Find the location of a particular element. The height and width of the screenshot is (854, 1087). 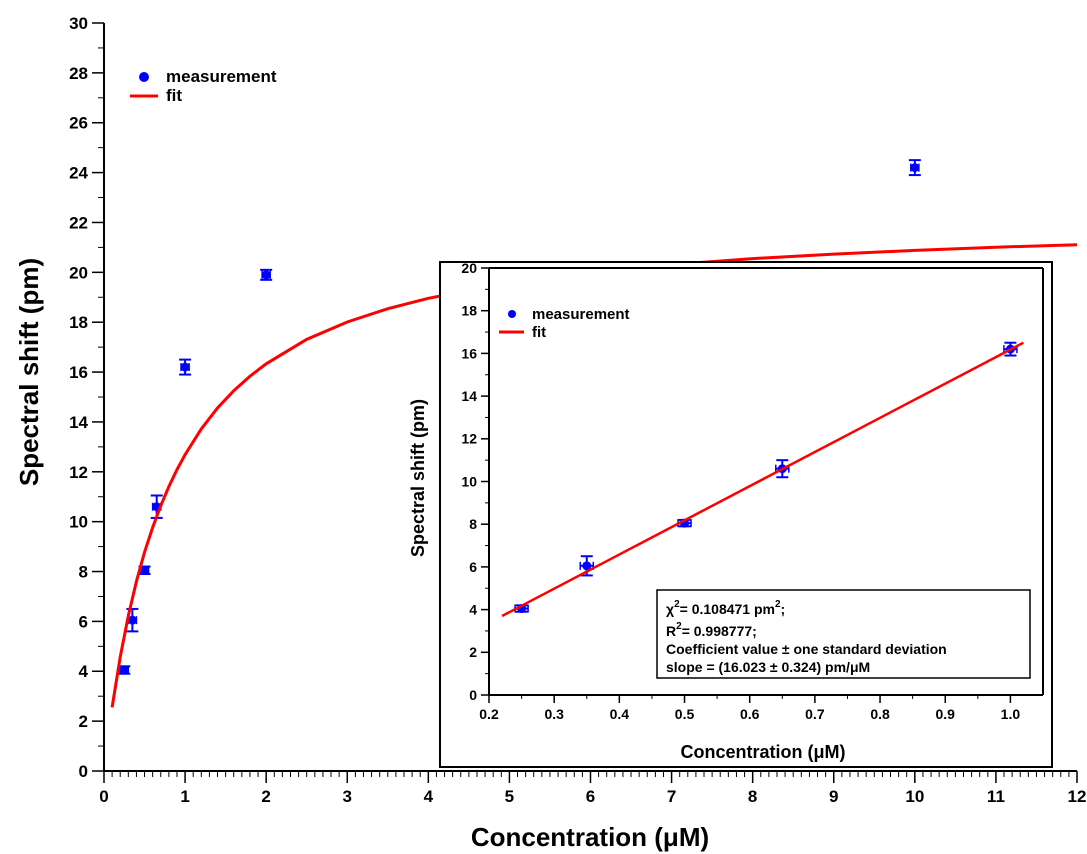

inset-x-tick-label: 0.7 is located at coordinates (815, 714).